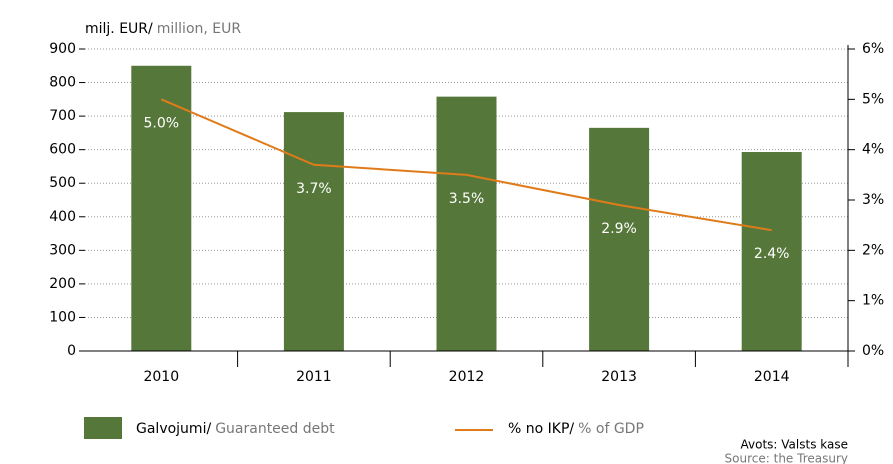  I want to click on y-tick-label: 800, so click(62, 83).